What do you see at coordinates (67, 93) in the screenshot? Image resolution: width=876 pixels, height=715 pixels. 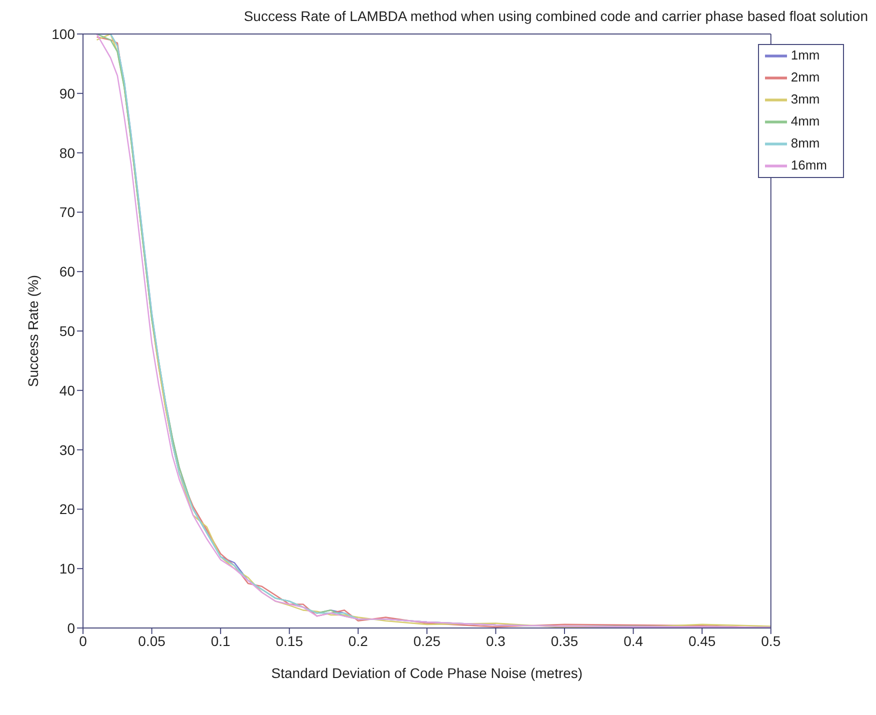 I see `y-tick-label: 90` at bounding box center [67, 93].